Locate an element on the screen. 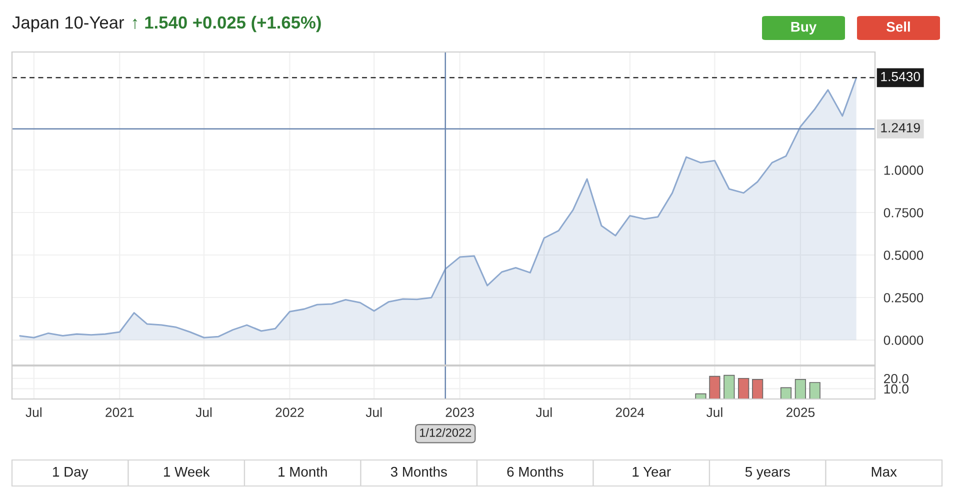 The image size is (957, 500). text: Sell is located at coordinates (898, 27).